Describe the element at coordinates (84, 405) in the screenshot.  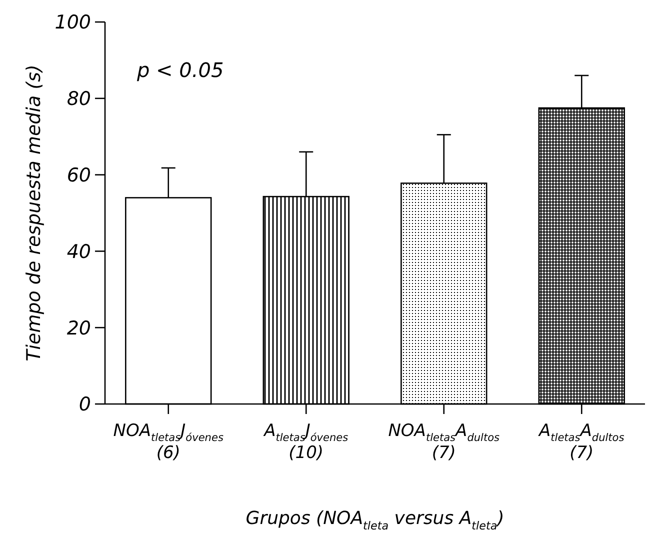
I see `y-tick-label: 0` at that location.